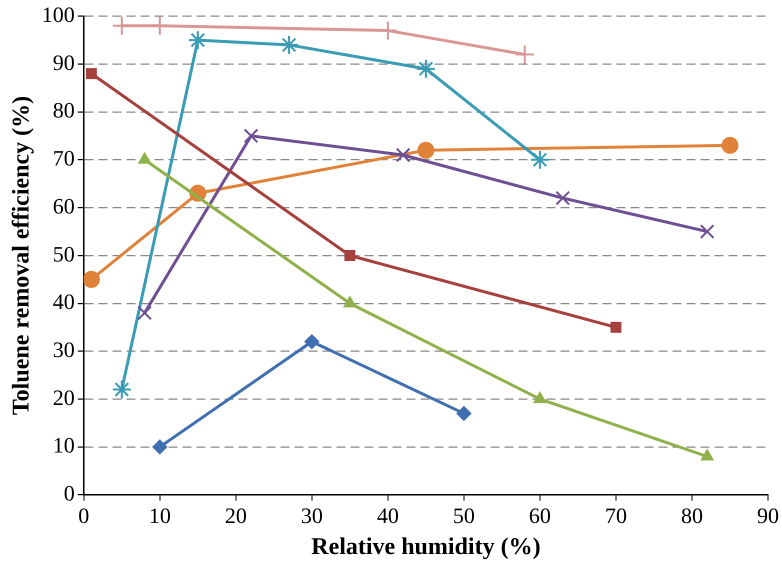 The image size is (782, 566). Describe the element at coordinates (768, 515) in the screenshot. I see `x-tick-label: 90` at that location.